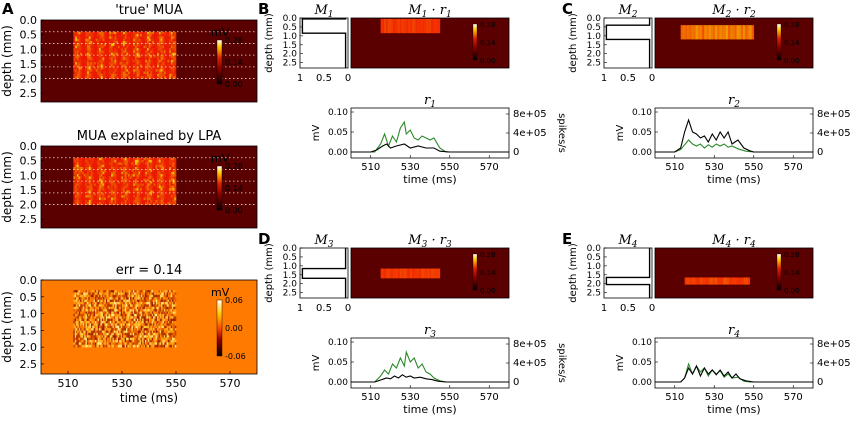  I want to click on colorbar-label: mV, so click(220, 32).